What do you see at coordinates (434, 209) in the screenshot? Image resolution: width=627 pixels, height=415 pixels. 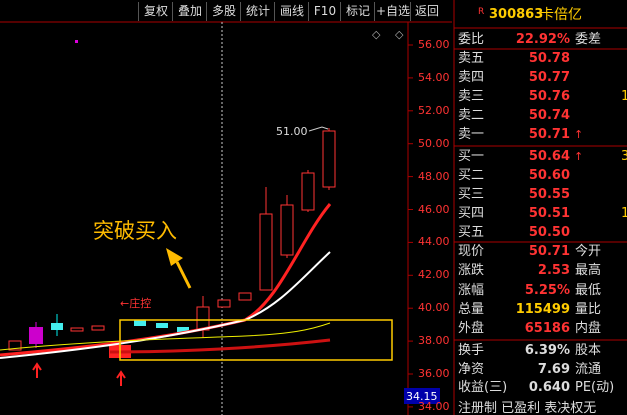 I see `price-tick: 46.00` at bounding box center [434, 209].